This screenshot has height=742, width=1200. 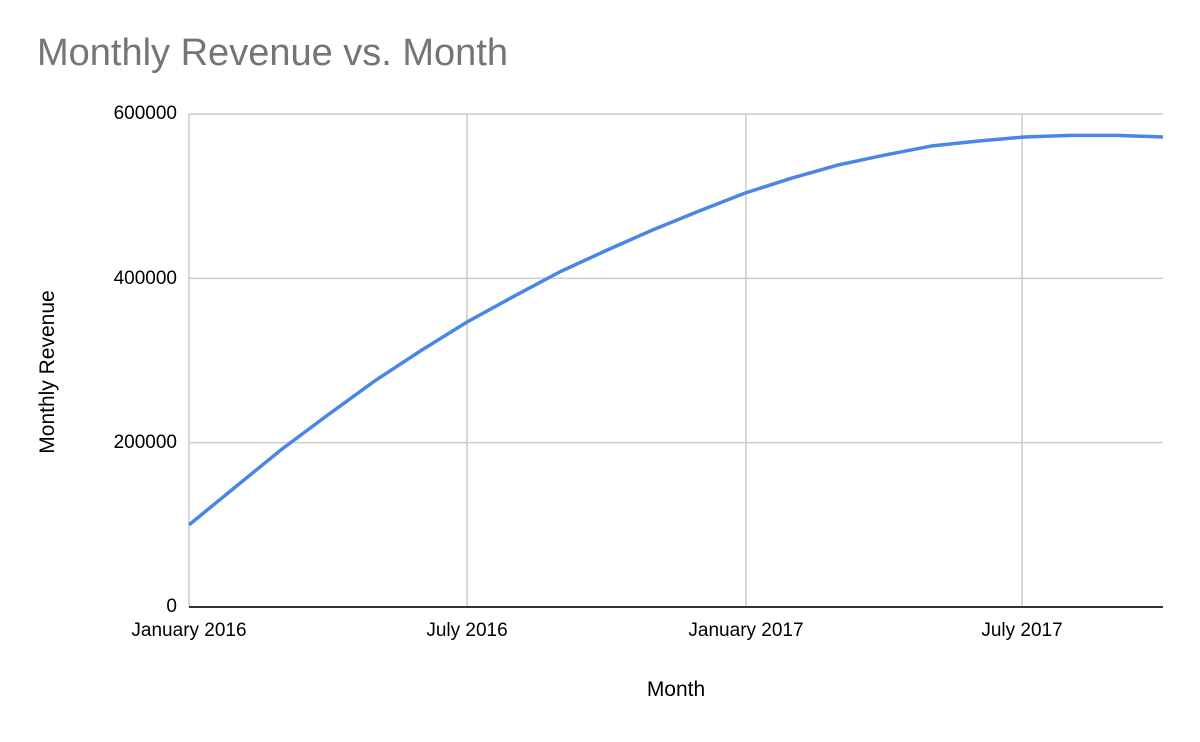 I want to click on y-tick-label: 200000, so click(x=145, y=442).